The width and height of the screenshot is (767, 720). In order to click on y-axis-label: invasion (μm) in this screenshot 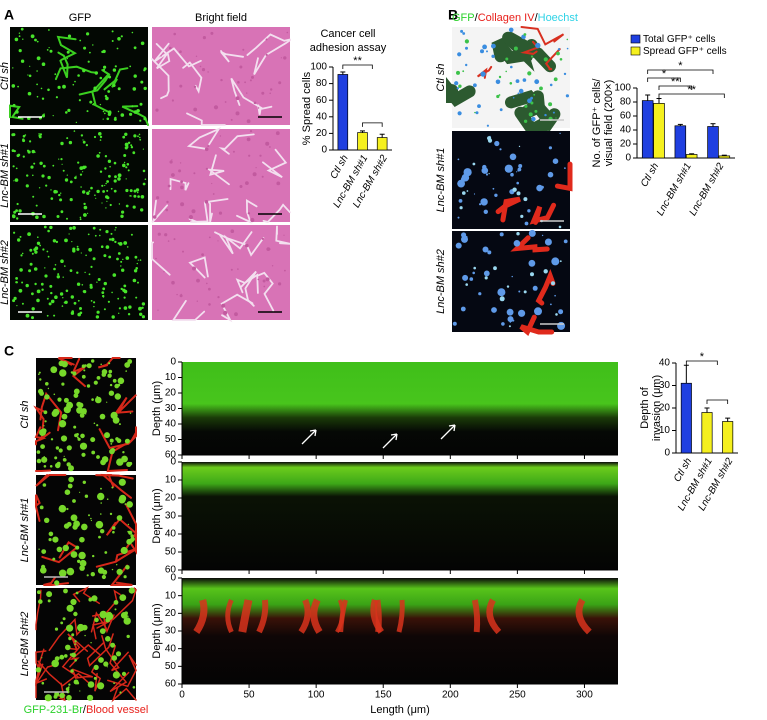, I will do `click(657, 408)`.